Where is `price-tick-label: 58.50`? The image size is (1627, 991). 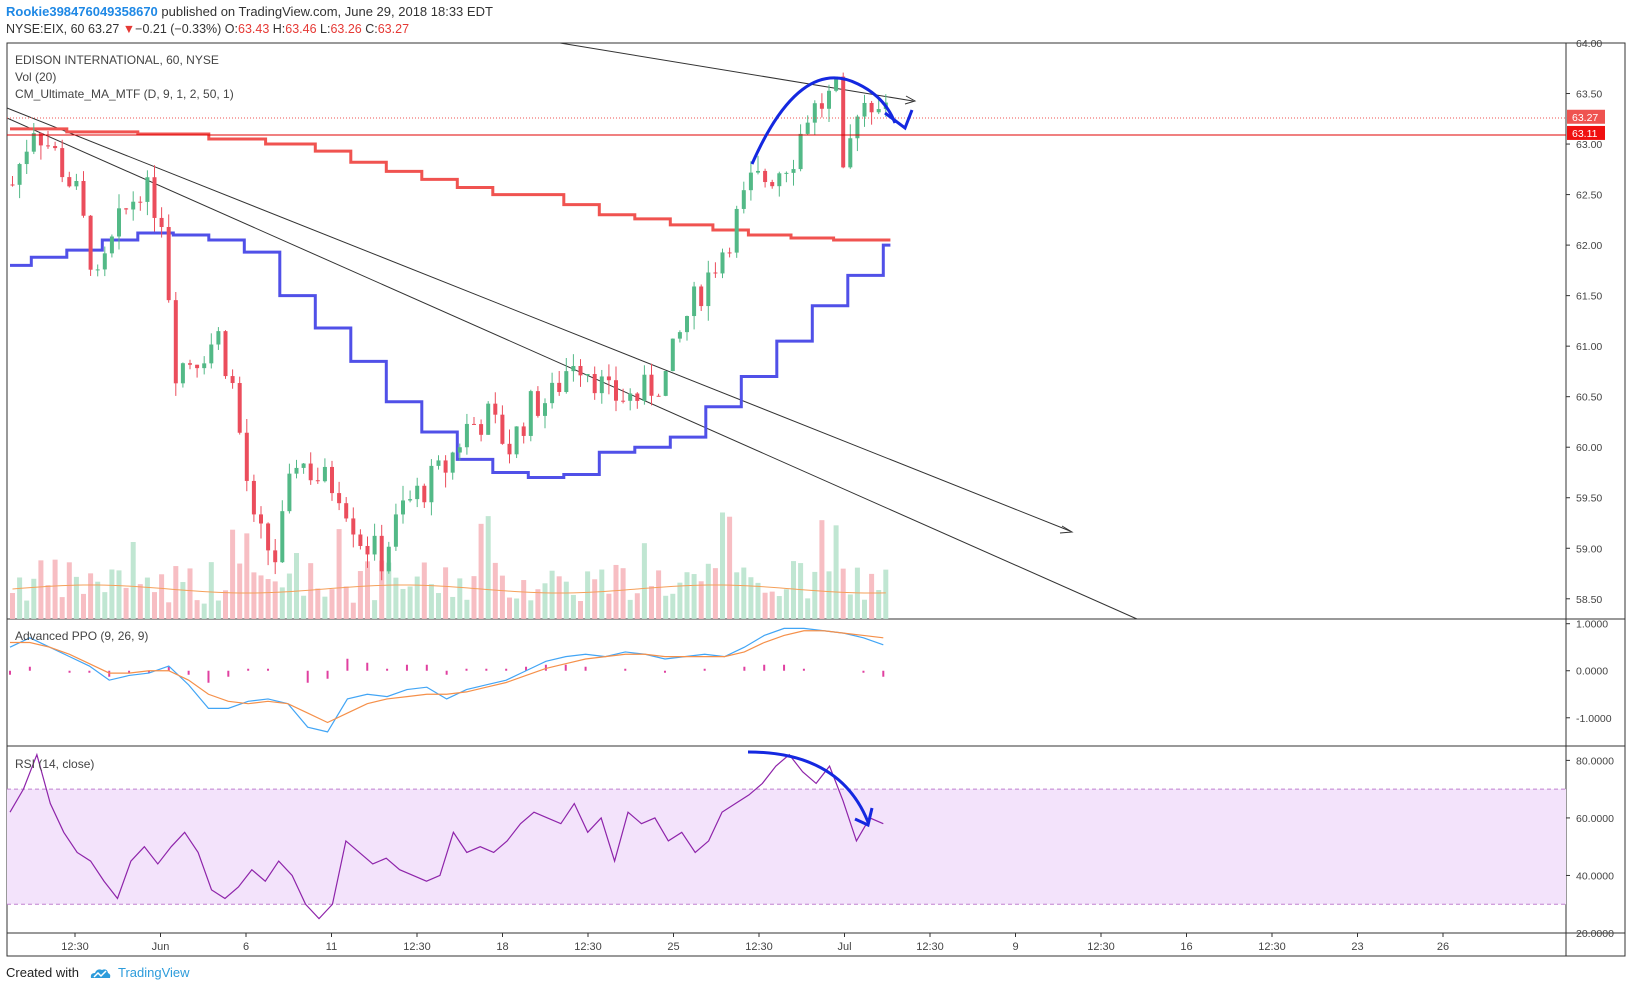 price-tick-label: 58.50 is located at coordinates (1589, 600).